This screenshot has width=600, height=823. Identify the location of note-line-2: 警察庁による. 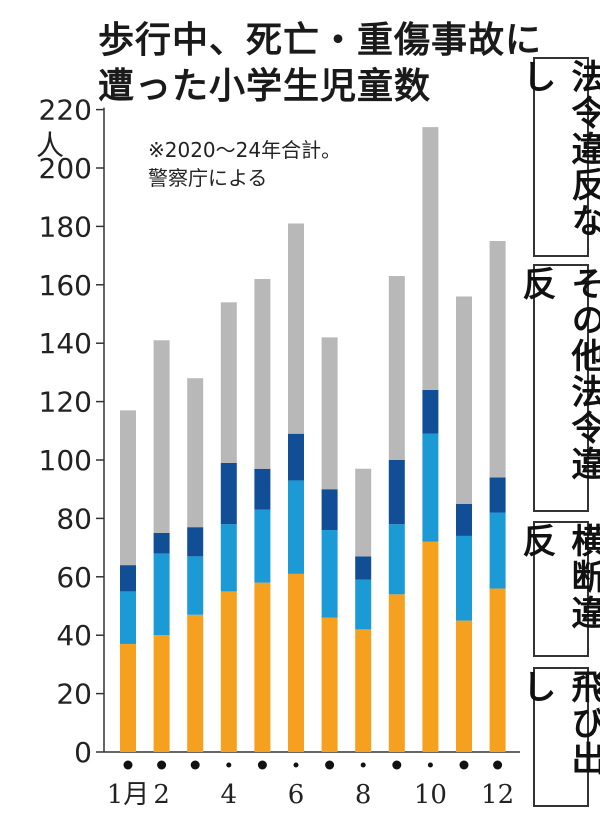
(208, 178).